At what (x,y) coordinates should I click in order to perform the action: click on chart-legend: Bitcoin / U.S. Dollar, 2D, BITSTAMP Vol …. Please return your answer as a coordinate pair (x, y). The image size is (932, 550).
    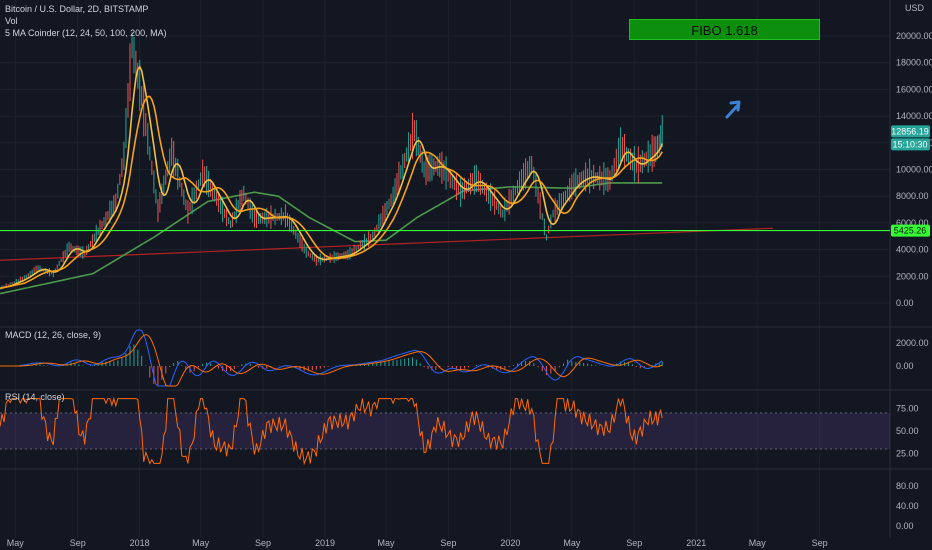
    Looking at the image, I should click on (86, 21).